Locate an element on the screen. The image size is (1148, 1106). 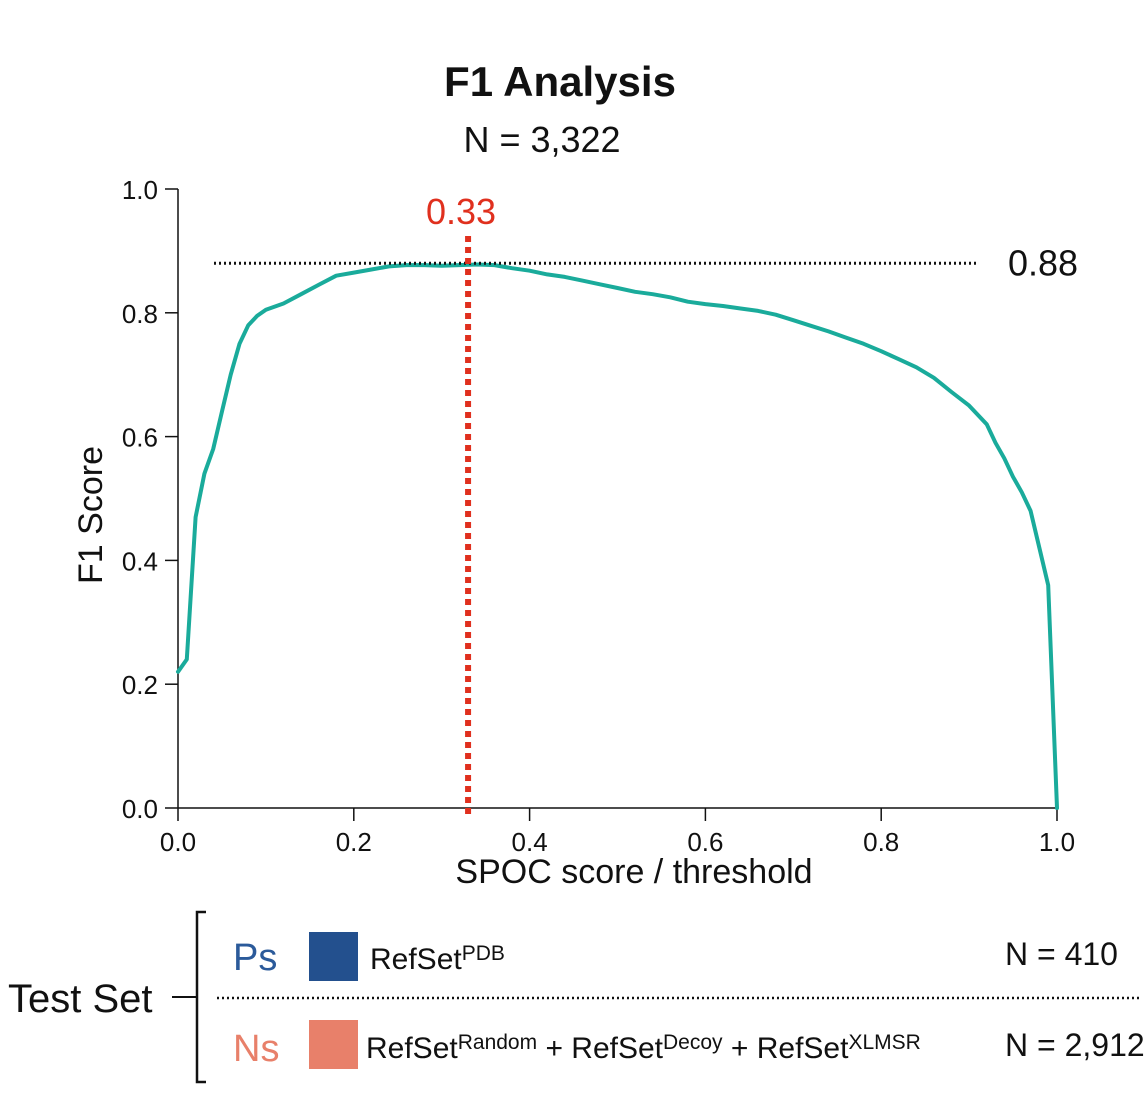
chart-title: F1 Analysis is located at coordinates (560, 81).